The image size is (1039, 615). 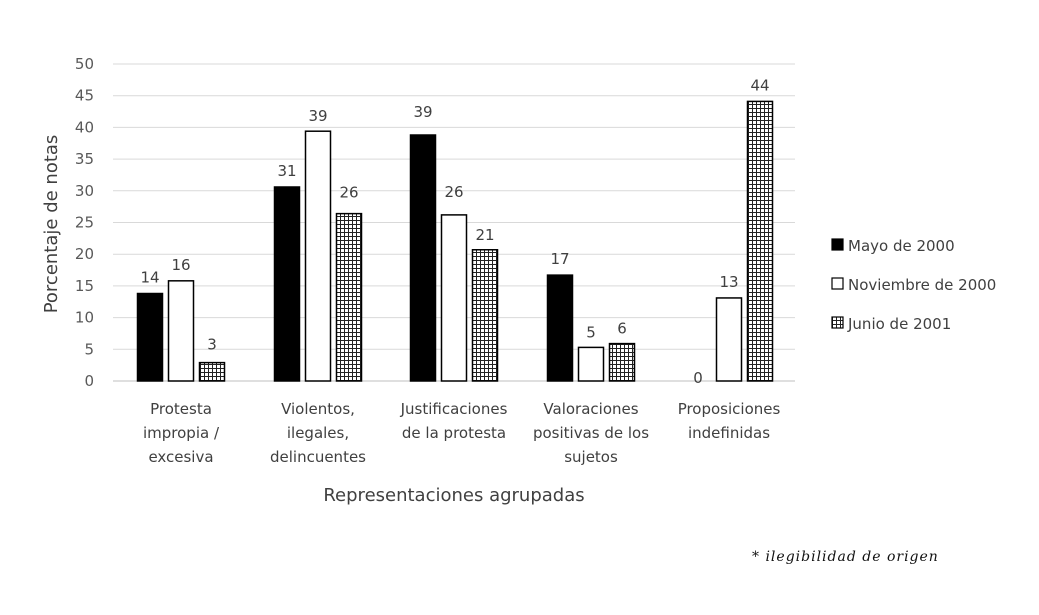 What do you see at coordinates (453, 495) in the screenshot?
I see `x-axis-title: Representaciones agrupadas` at bounding box center [453, 495].